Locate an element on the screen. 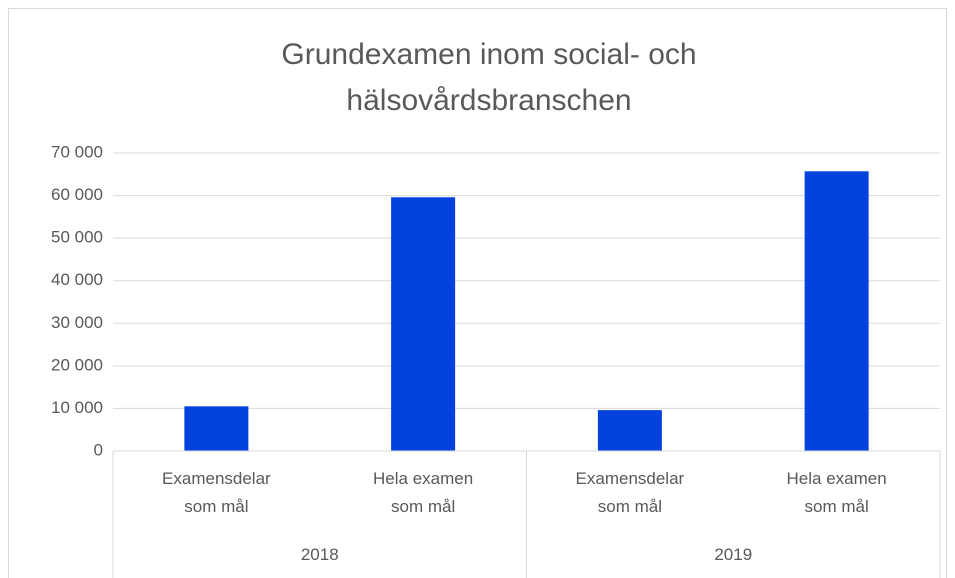 This screenshot has height=578, width=955. y-tick-label: 20 000 is located at coordinates (77, 364).